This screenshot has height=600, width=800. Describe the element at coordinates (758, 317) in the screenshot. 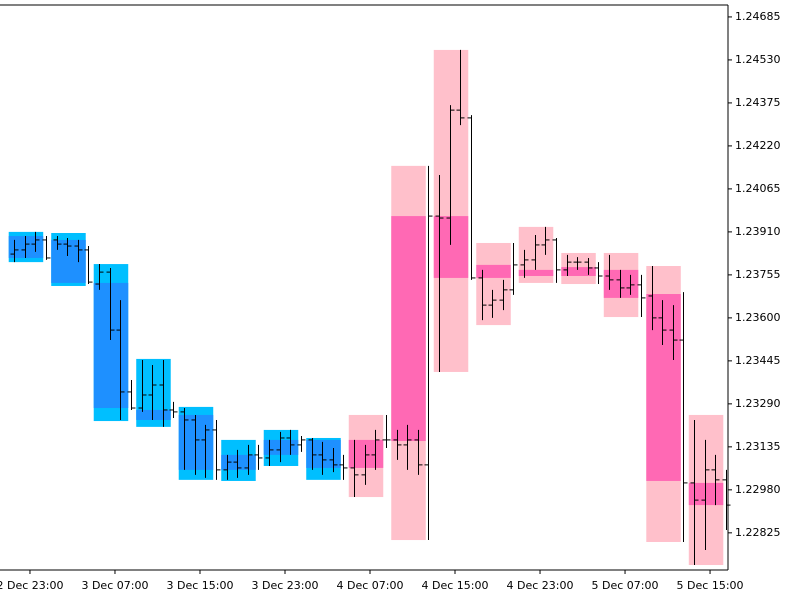

I see `y-tick-label: 1.23600` at that location.